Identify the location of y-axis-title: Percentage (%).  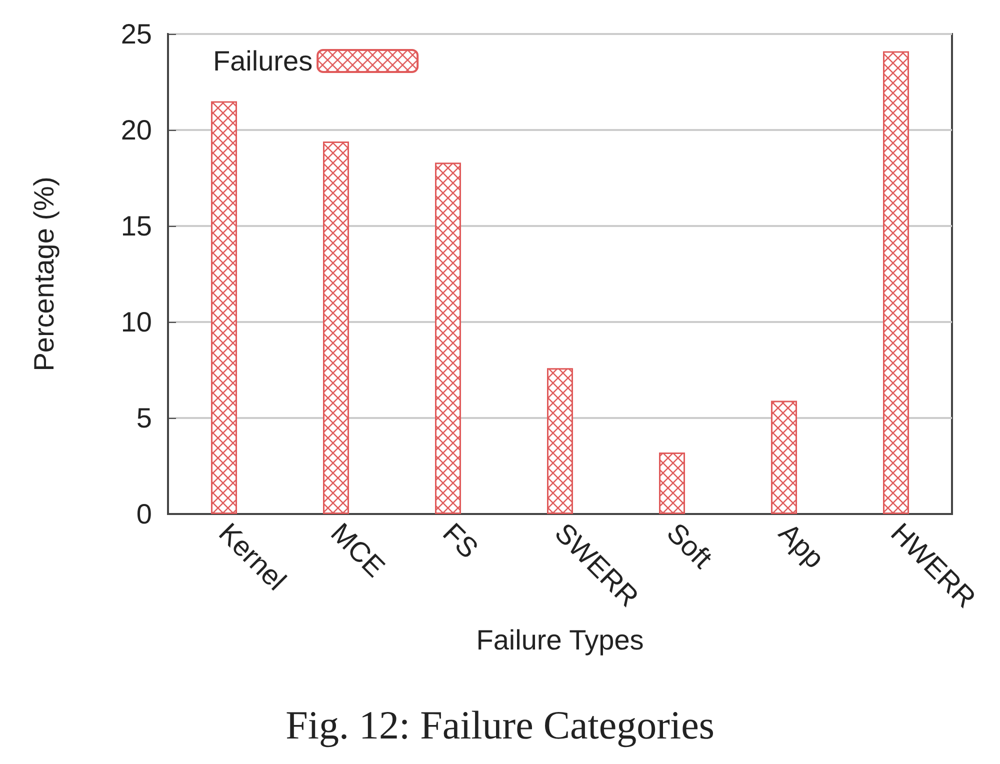
(44, 274).